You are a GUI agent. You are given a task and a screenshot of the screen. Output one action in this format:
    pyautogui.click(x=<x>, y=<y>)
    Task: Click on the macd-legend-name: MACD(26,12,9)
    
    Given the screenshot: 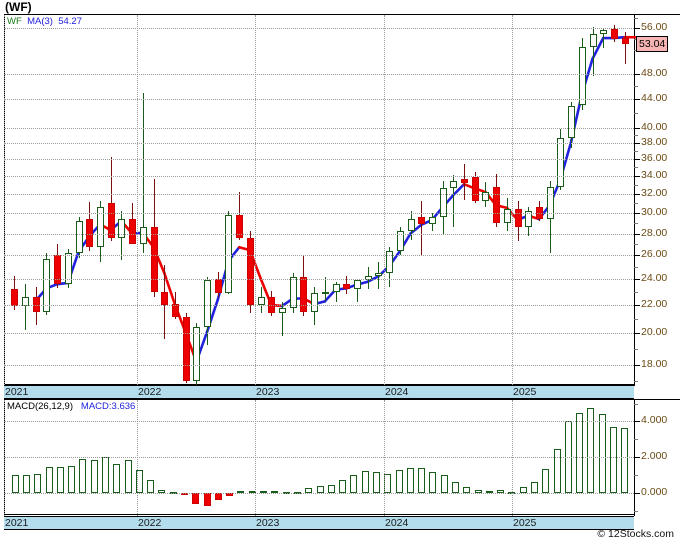 What is the action you would take?
    pyautogui.click(x=40, y=406)
    